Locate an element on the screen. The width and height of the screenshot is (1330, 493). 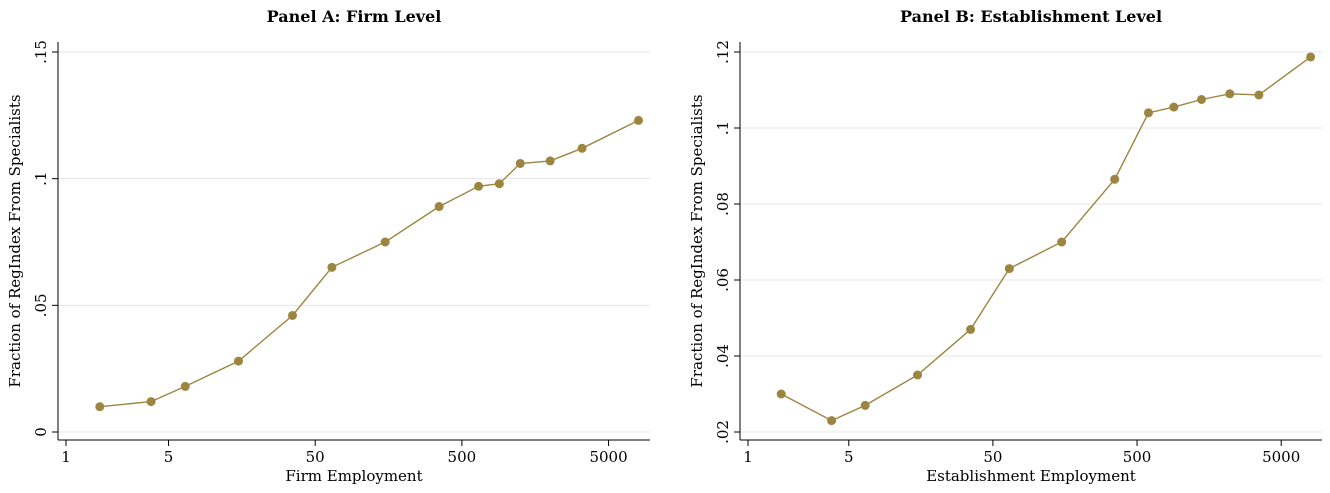
panel-b-y-axis-title: Fraction of RegIndex From Specialists is located at coordinates (697, 240).